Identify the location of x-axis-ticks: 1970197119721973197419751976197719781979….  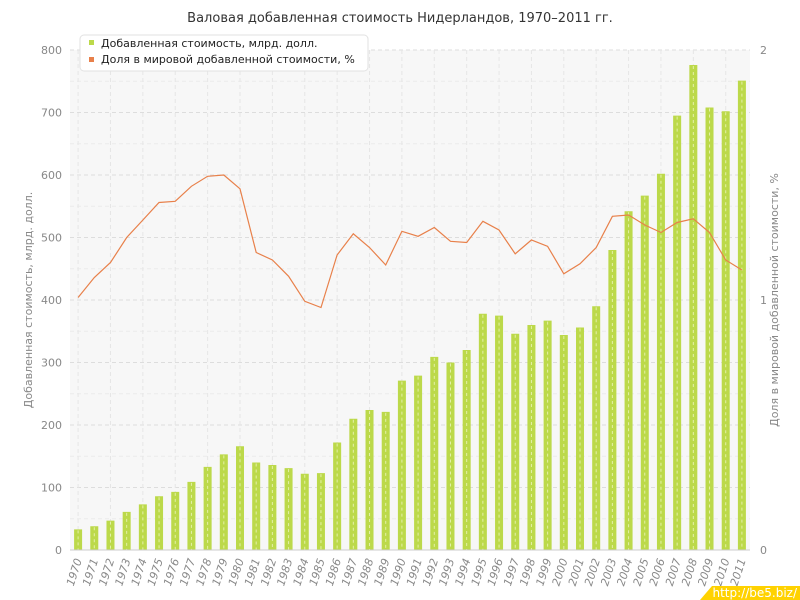
(406, 572).